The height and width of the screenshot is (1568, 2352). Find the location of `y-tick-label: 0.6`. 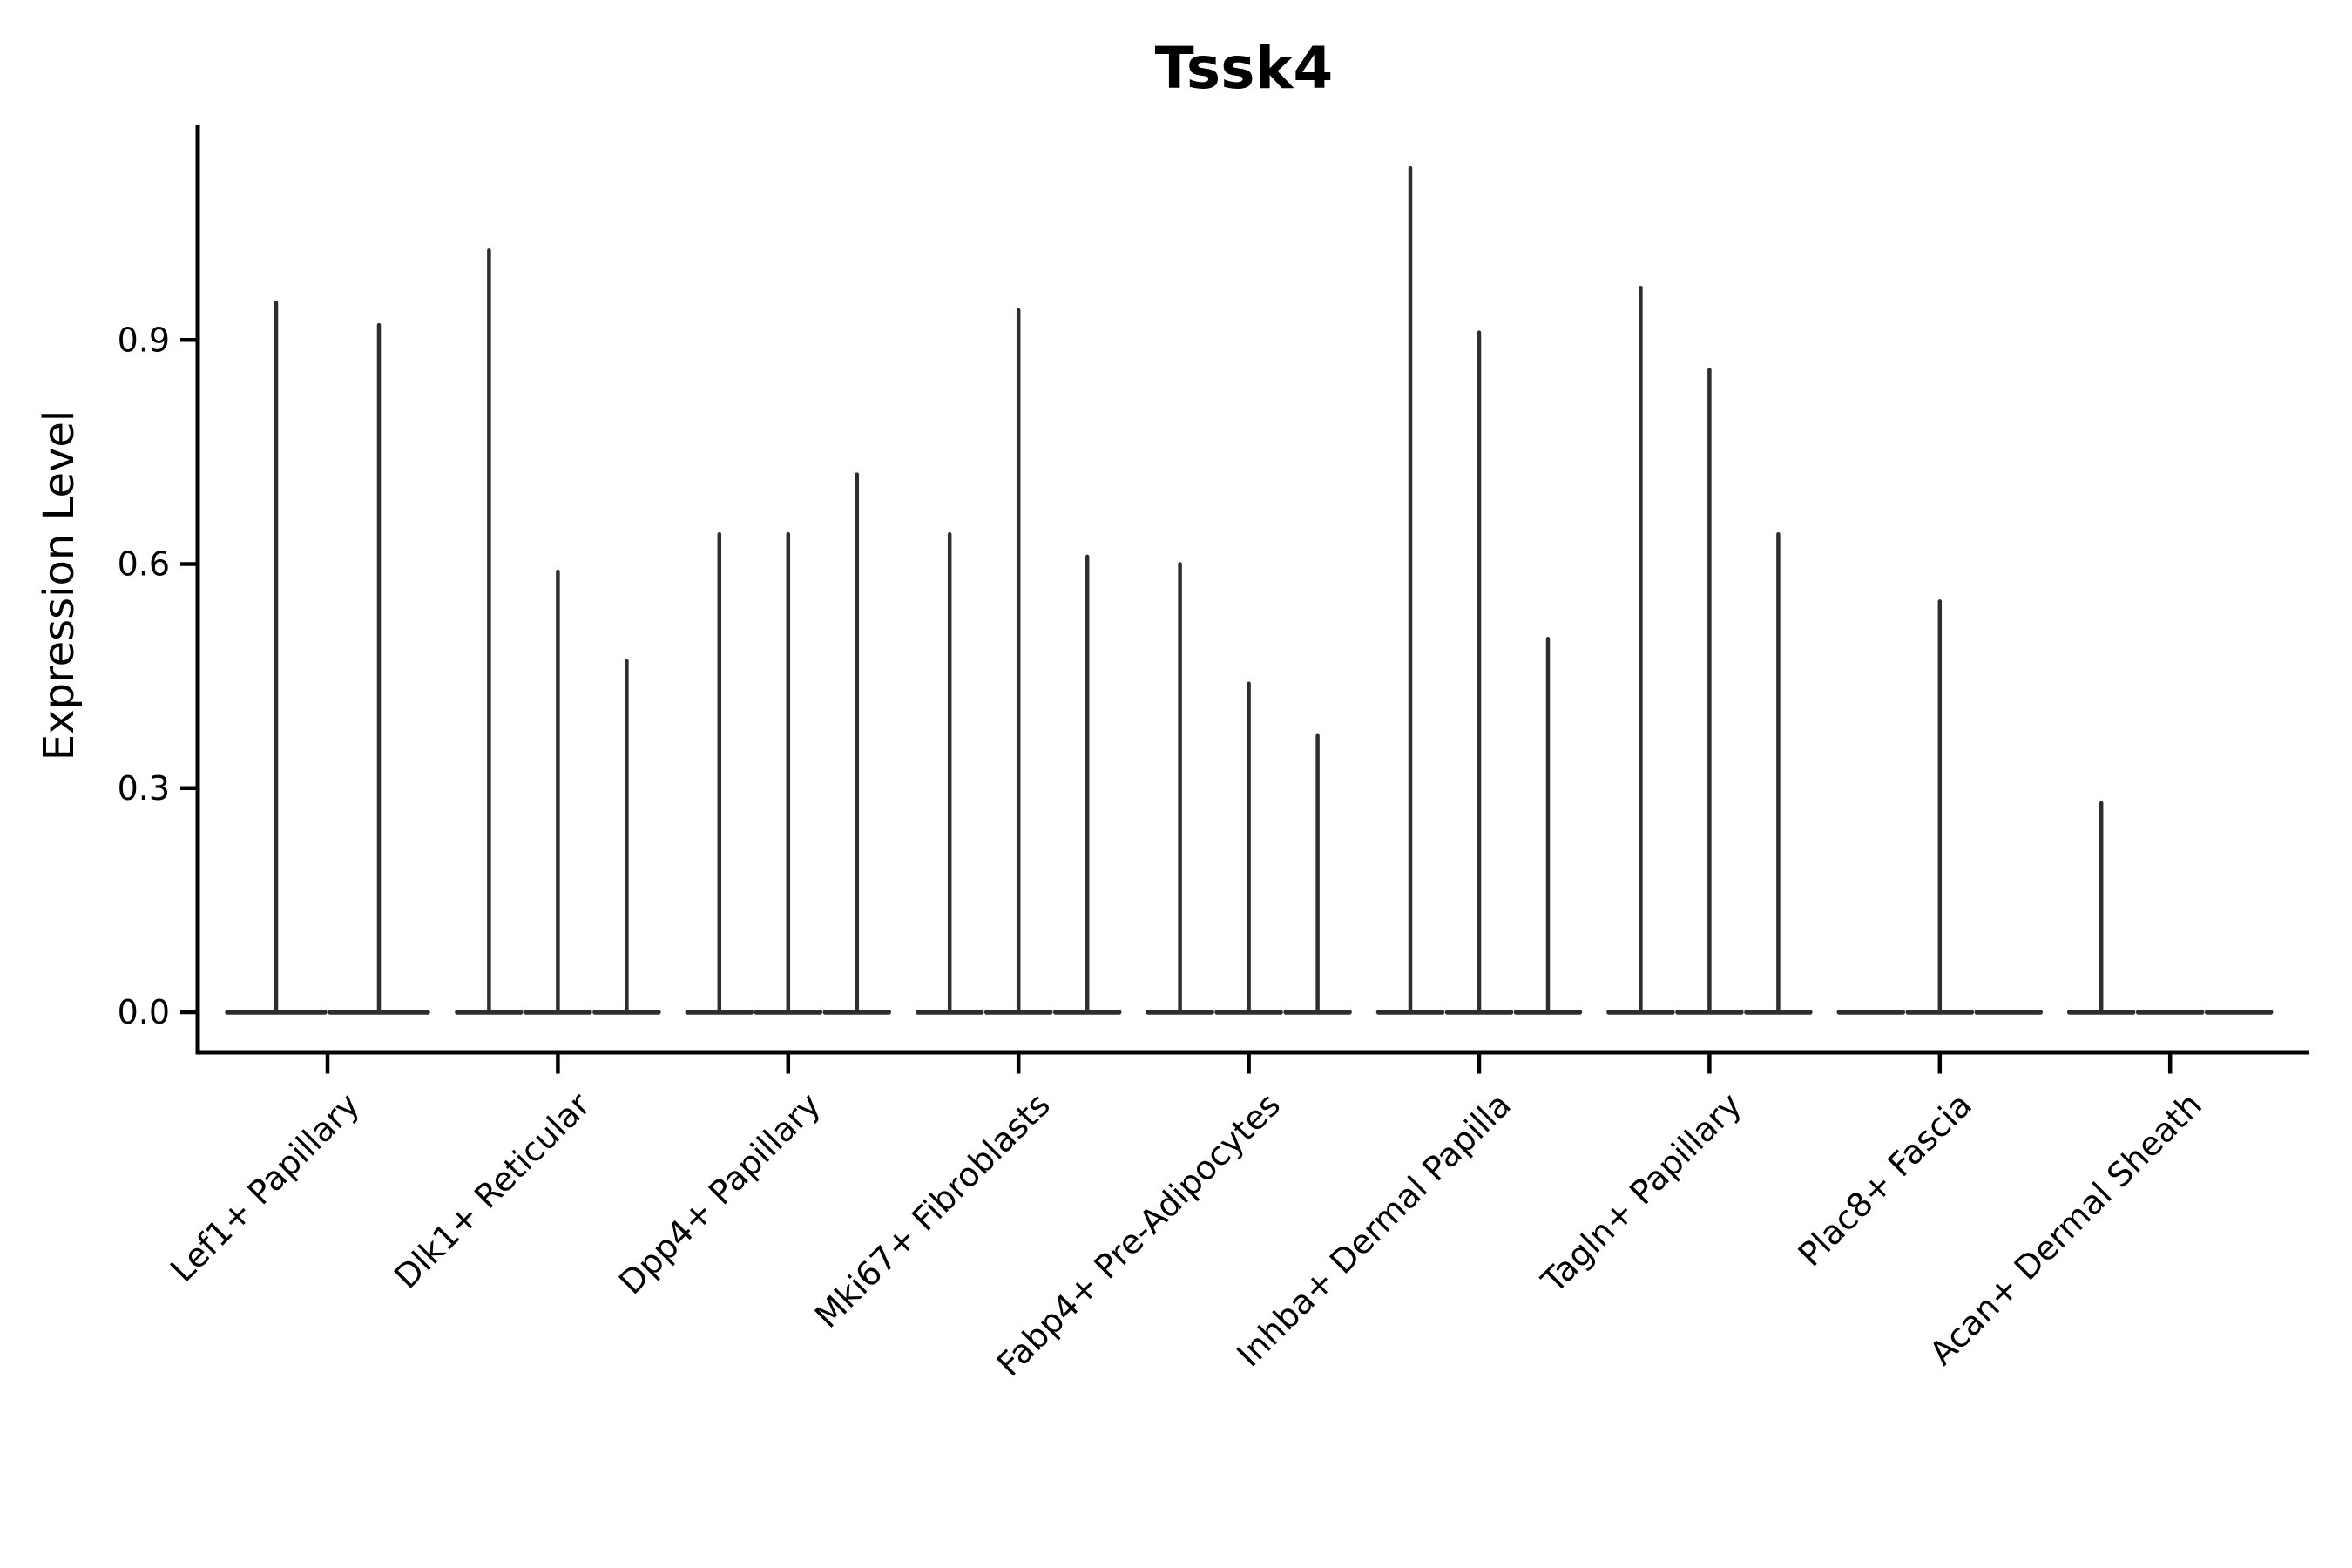

y-tick-label: 0.6 is located at coordinates (144, 564).